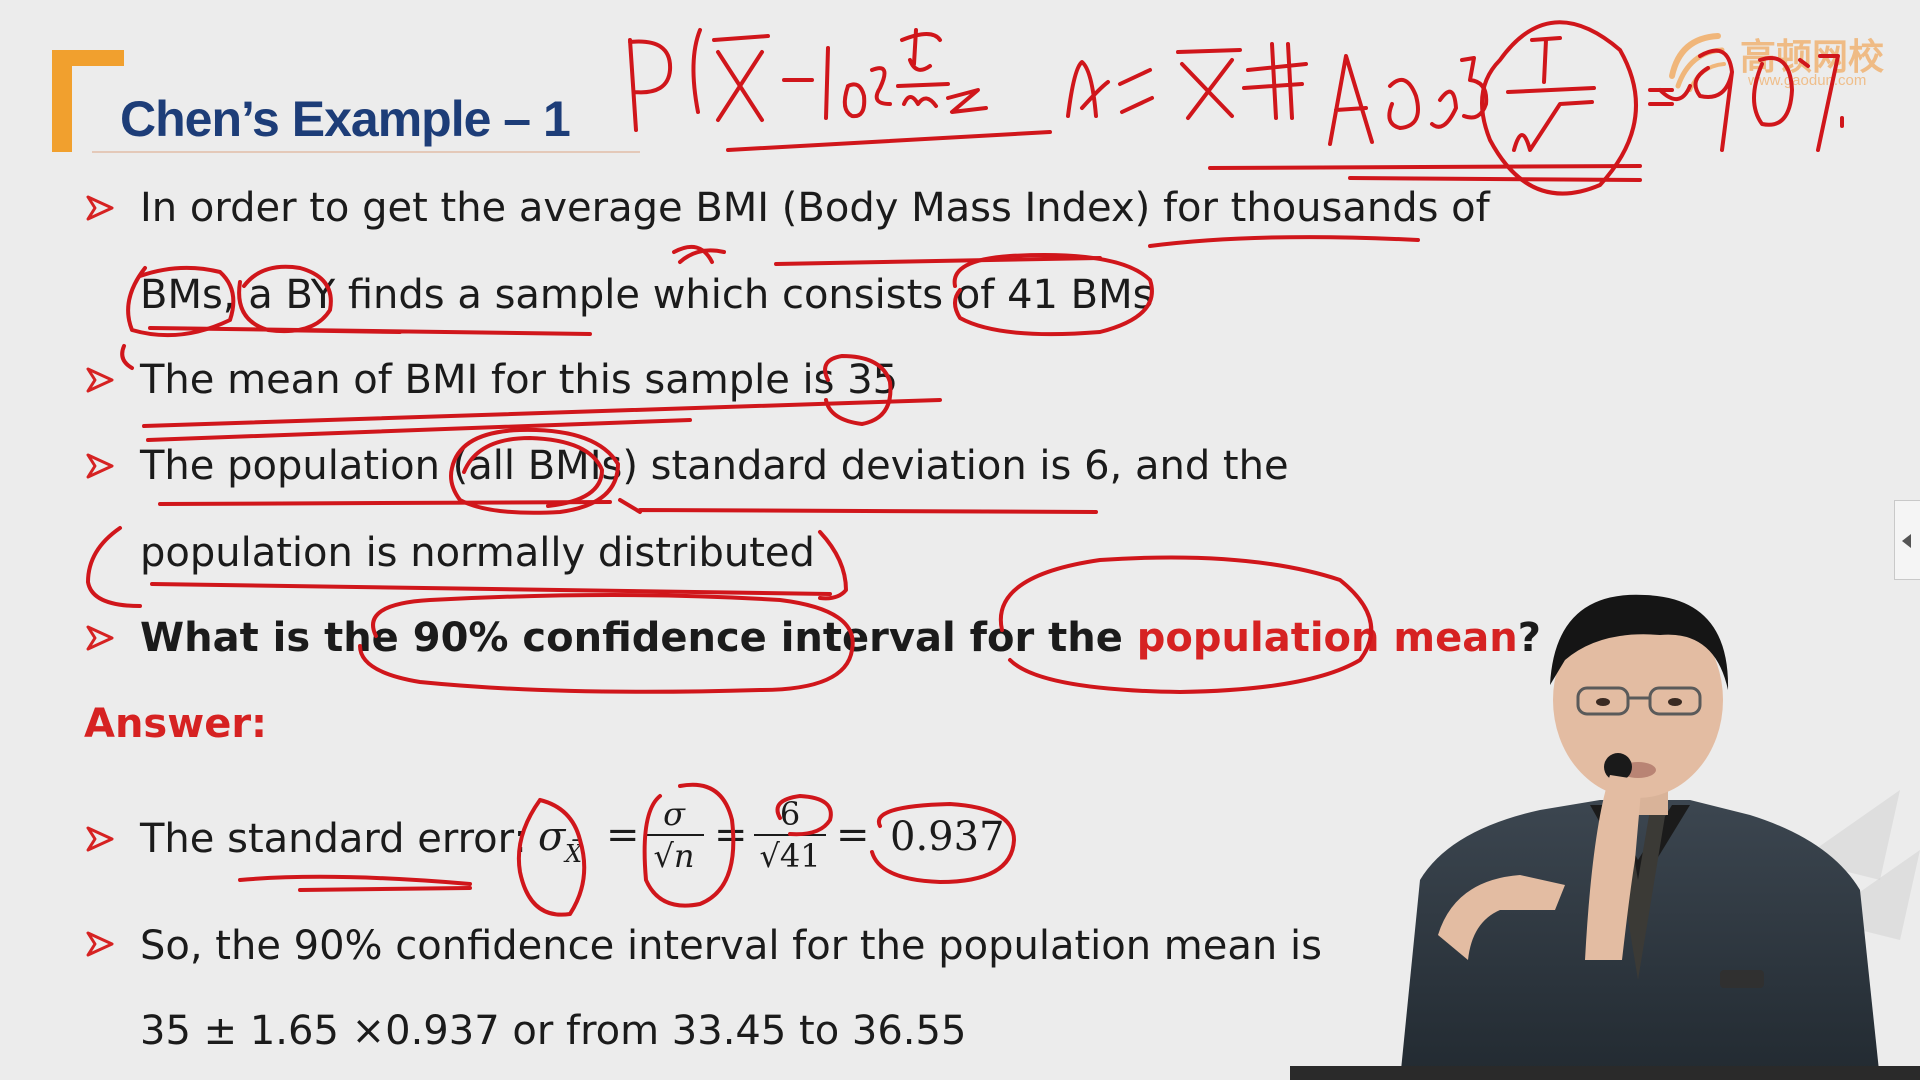 Image resolution: width=1920 pixels, height=1080 pixels. What do you see at coordinates (62, 101) in the screenshot?
I see `title-bracket-decoration` at bounding box center [62, 101].